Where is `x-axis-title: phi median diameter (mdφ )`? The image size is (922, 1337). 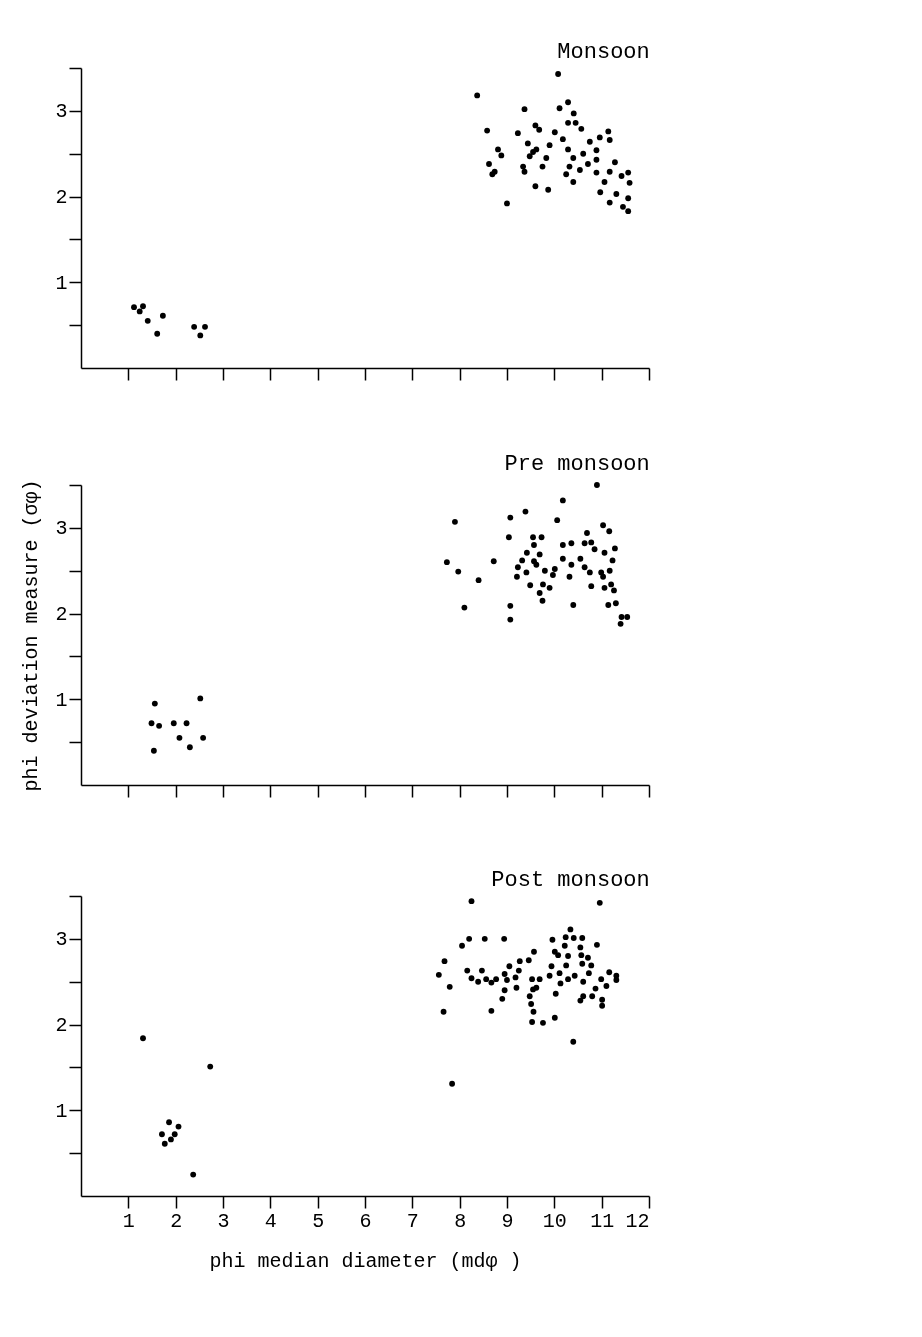 x-axis-title: phi median diameter (mdφ ) is located at coordinates (365, 1261).